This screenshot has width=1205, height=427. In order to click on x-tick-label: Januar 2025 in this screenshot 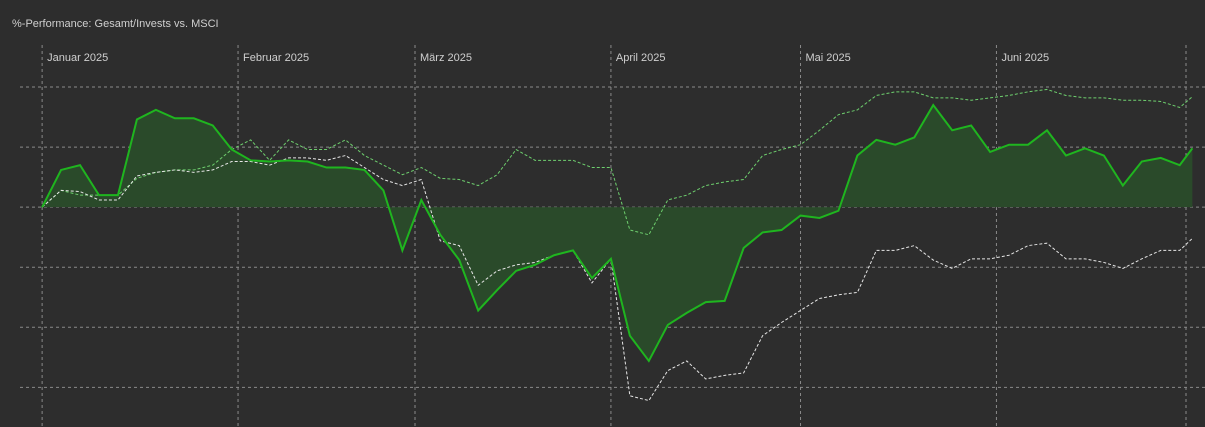, I will do `click(77, 58)`.